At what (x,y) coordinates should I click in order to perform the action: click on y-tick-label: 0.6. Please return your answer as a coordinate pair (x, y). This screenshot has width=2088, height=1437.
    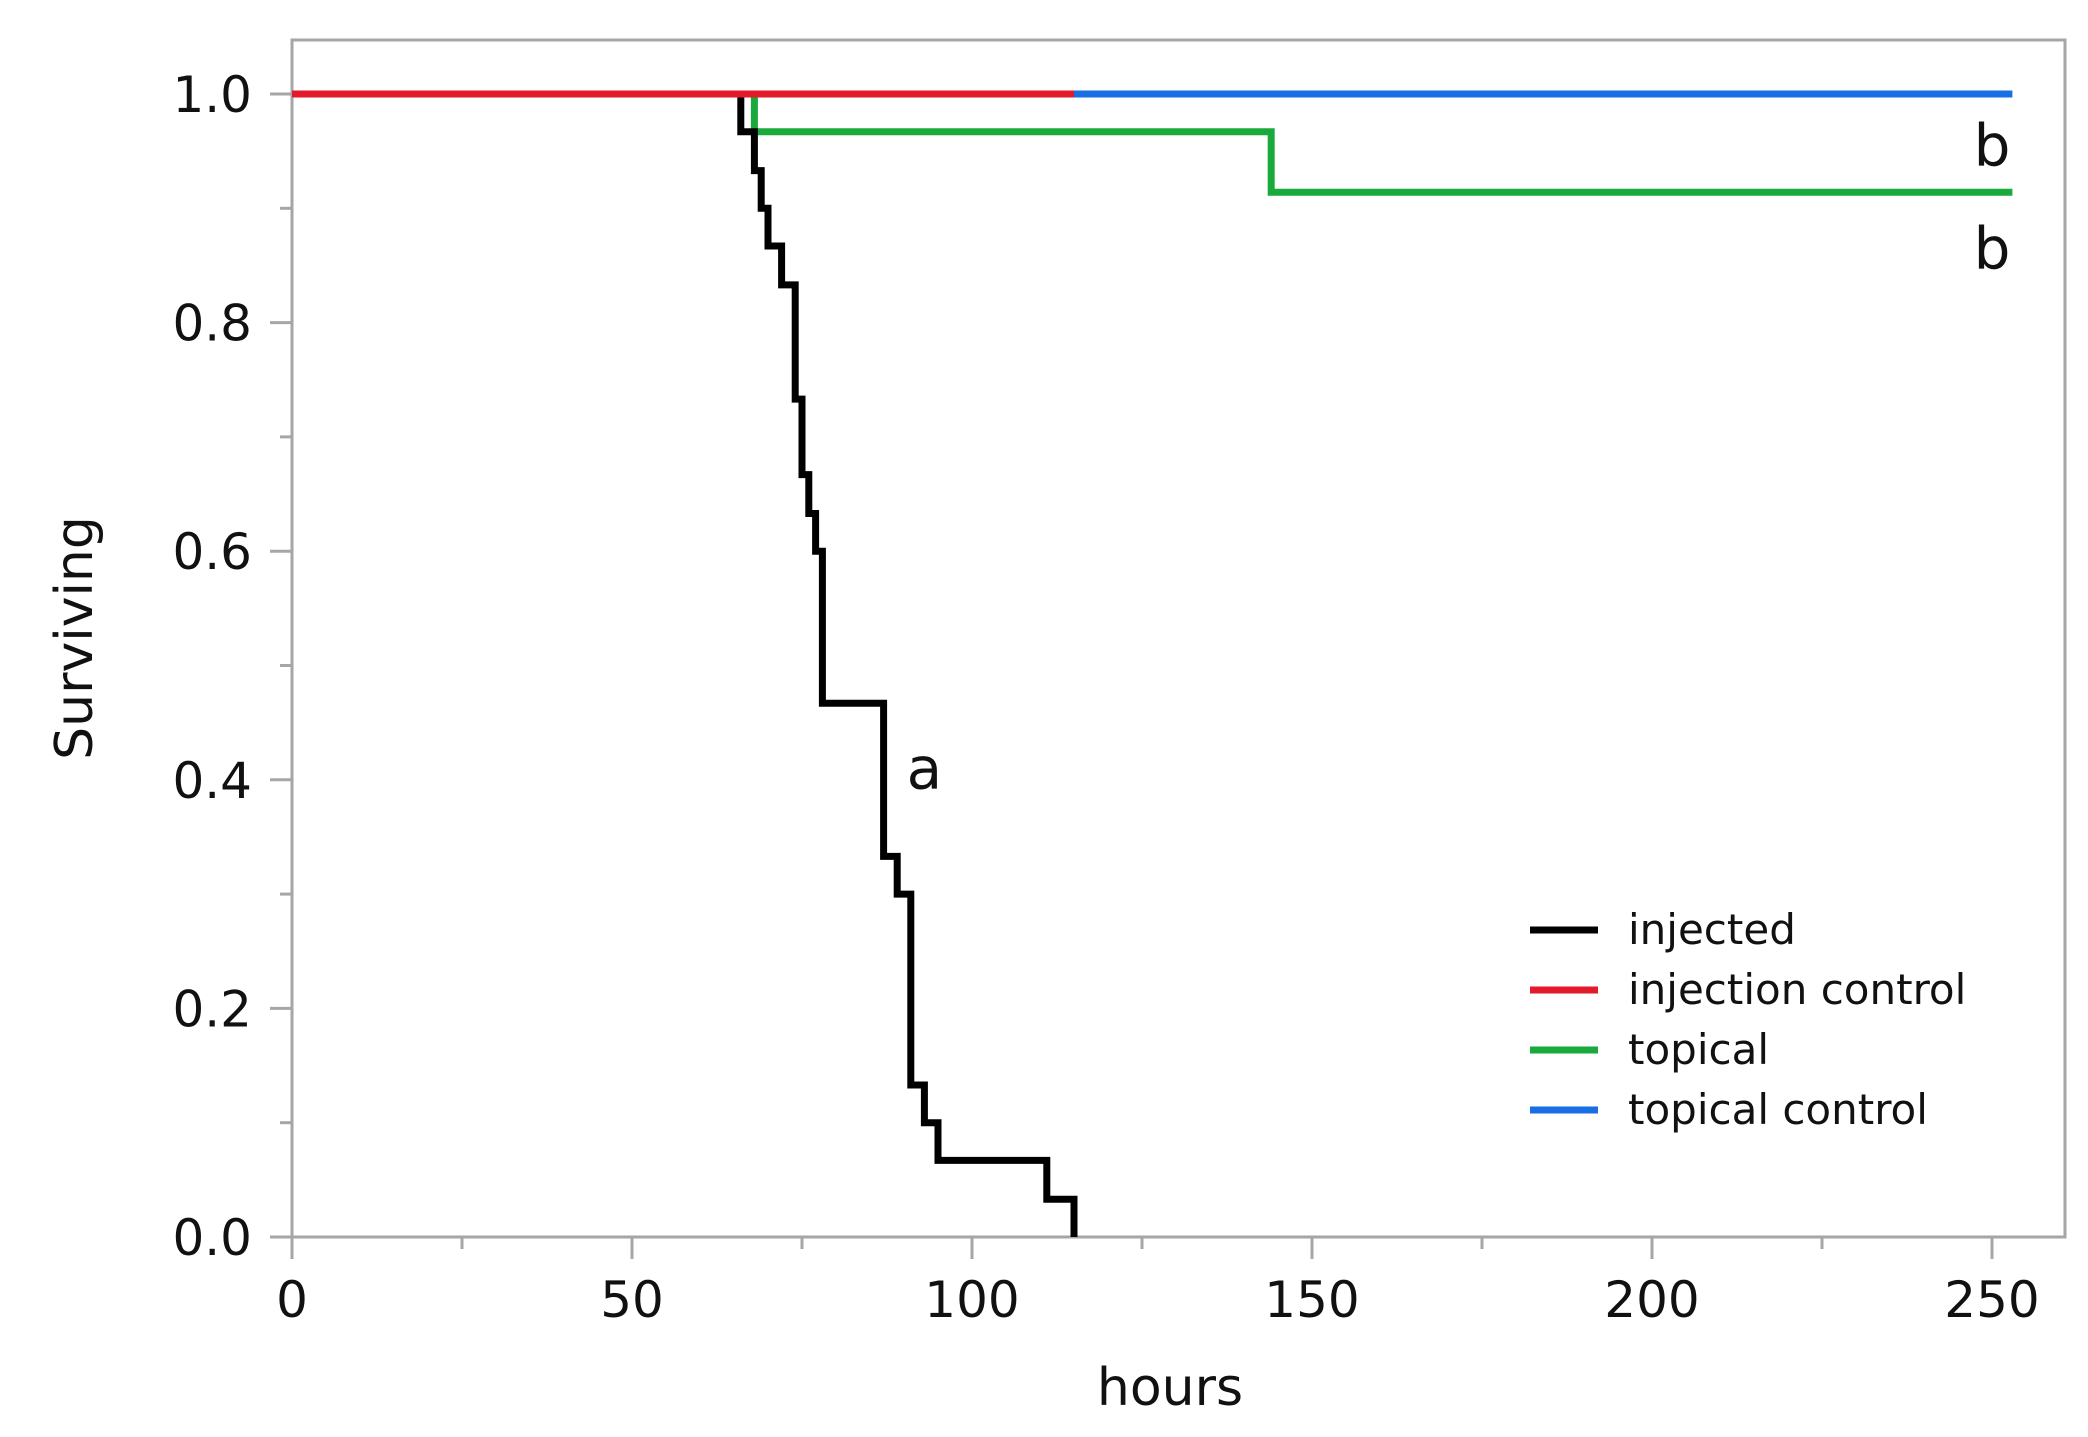
    Looking at the image, I should click on (212, 552).